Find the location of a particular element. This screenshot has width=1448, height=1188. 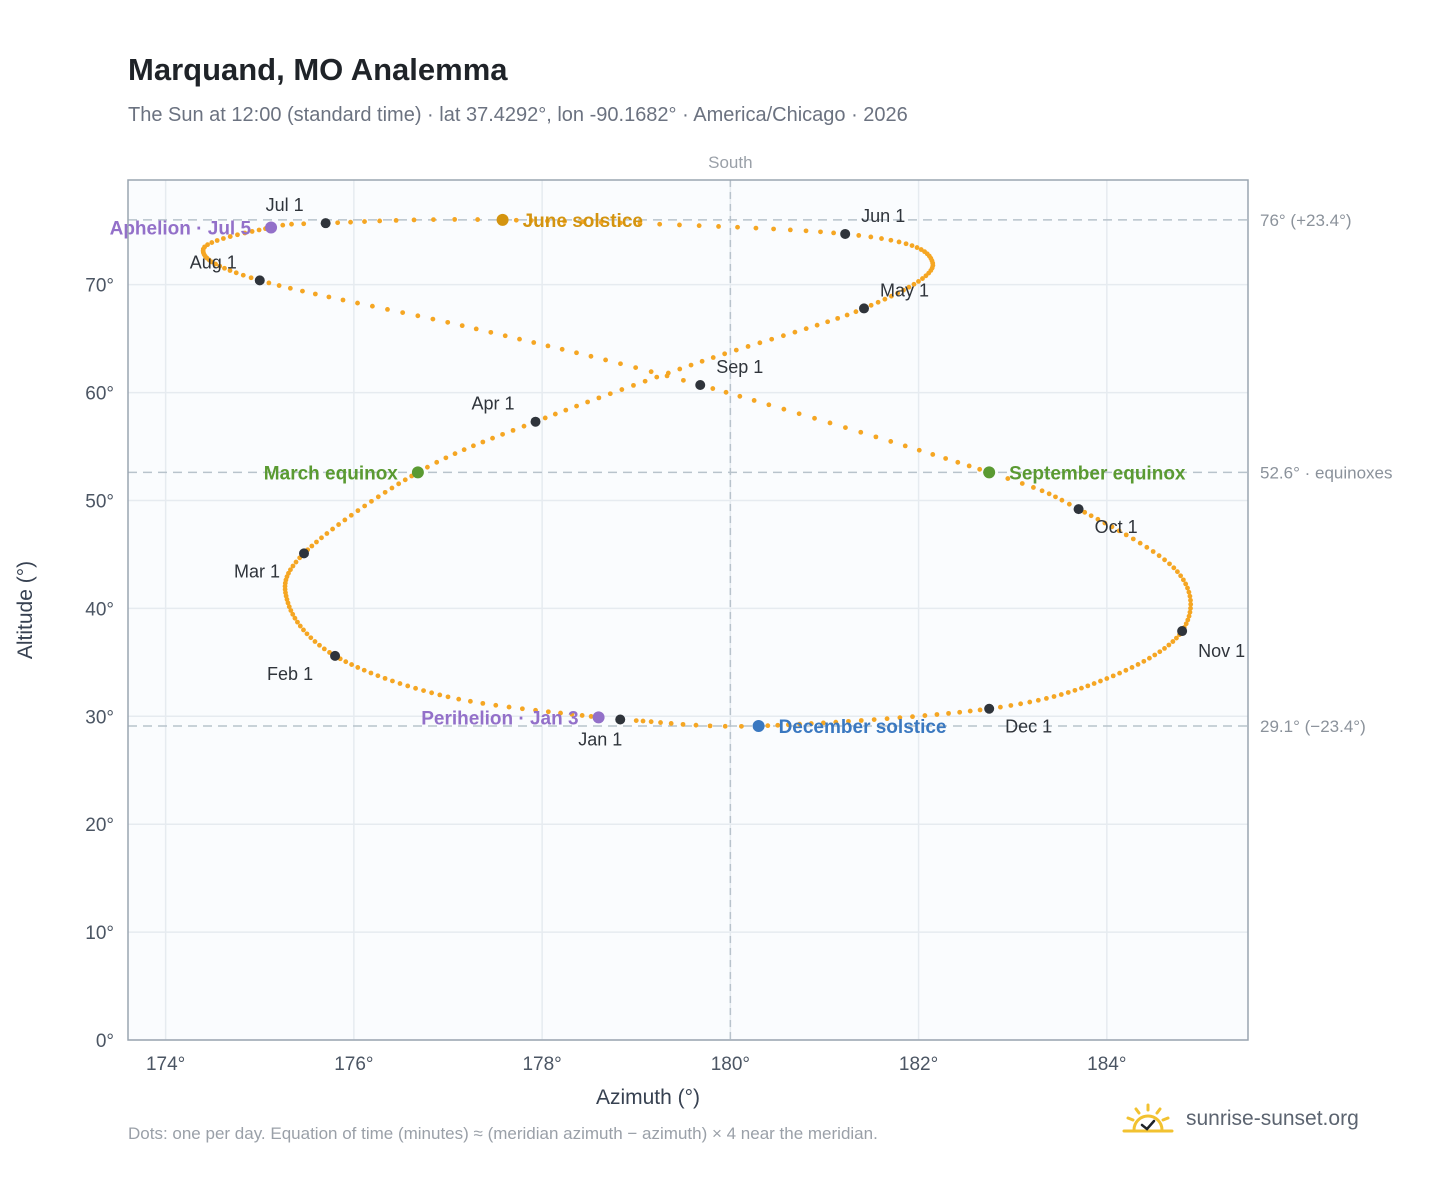

month-marker-label: May 1 is located at coordinates (904, 290).